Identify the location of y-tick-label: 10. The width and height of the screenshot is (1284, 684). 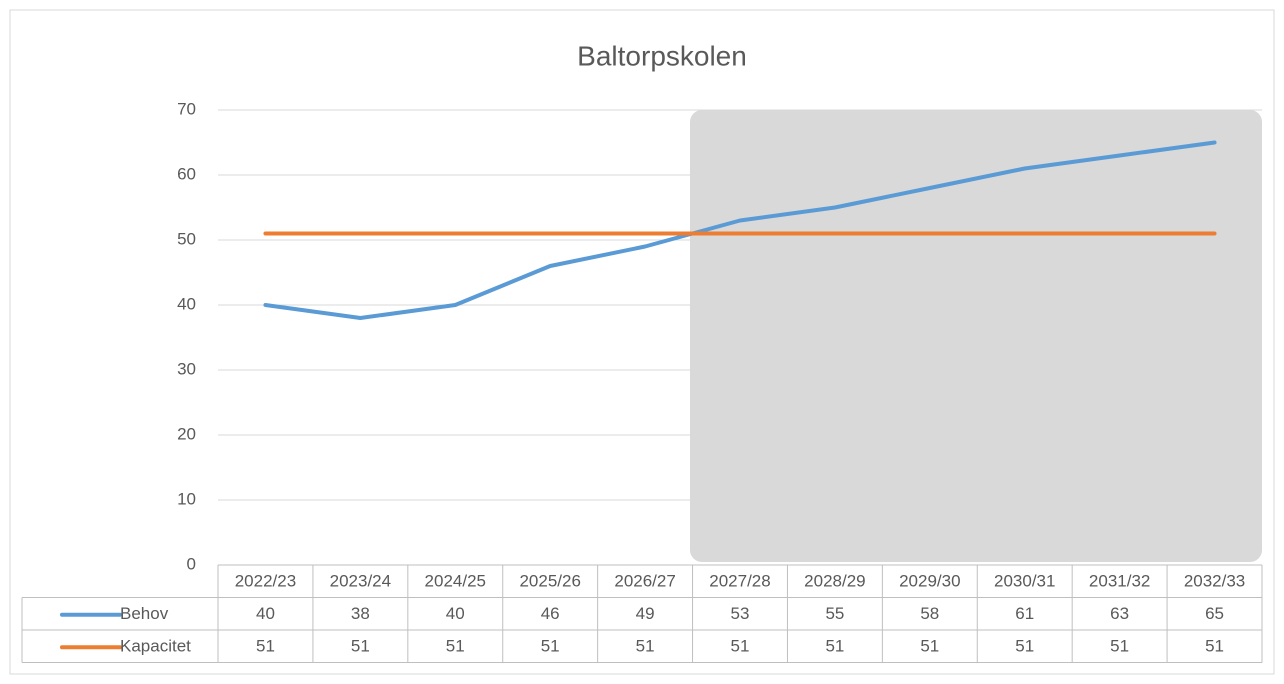
(186, 498).